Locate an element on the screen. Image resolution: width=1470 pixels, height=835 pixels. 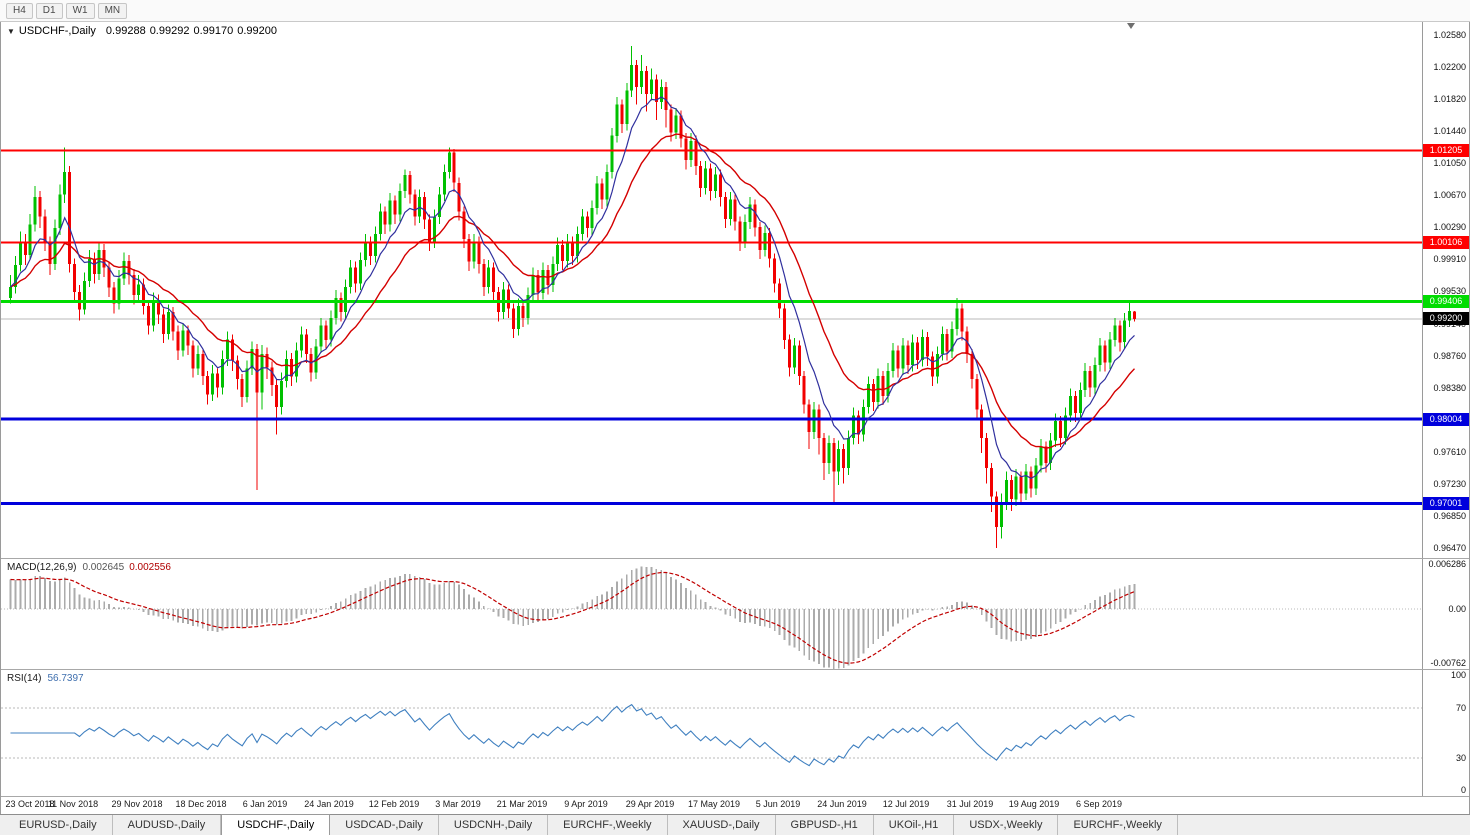
timeframe-button-w1: W1 is located at coordinates (80, 10).